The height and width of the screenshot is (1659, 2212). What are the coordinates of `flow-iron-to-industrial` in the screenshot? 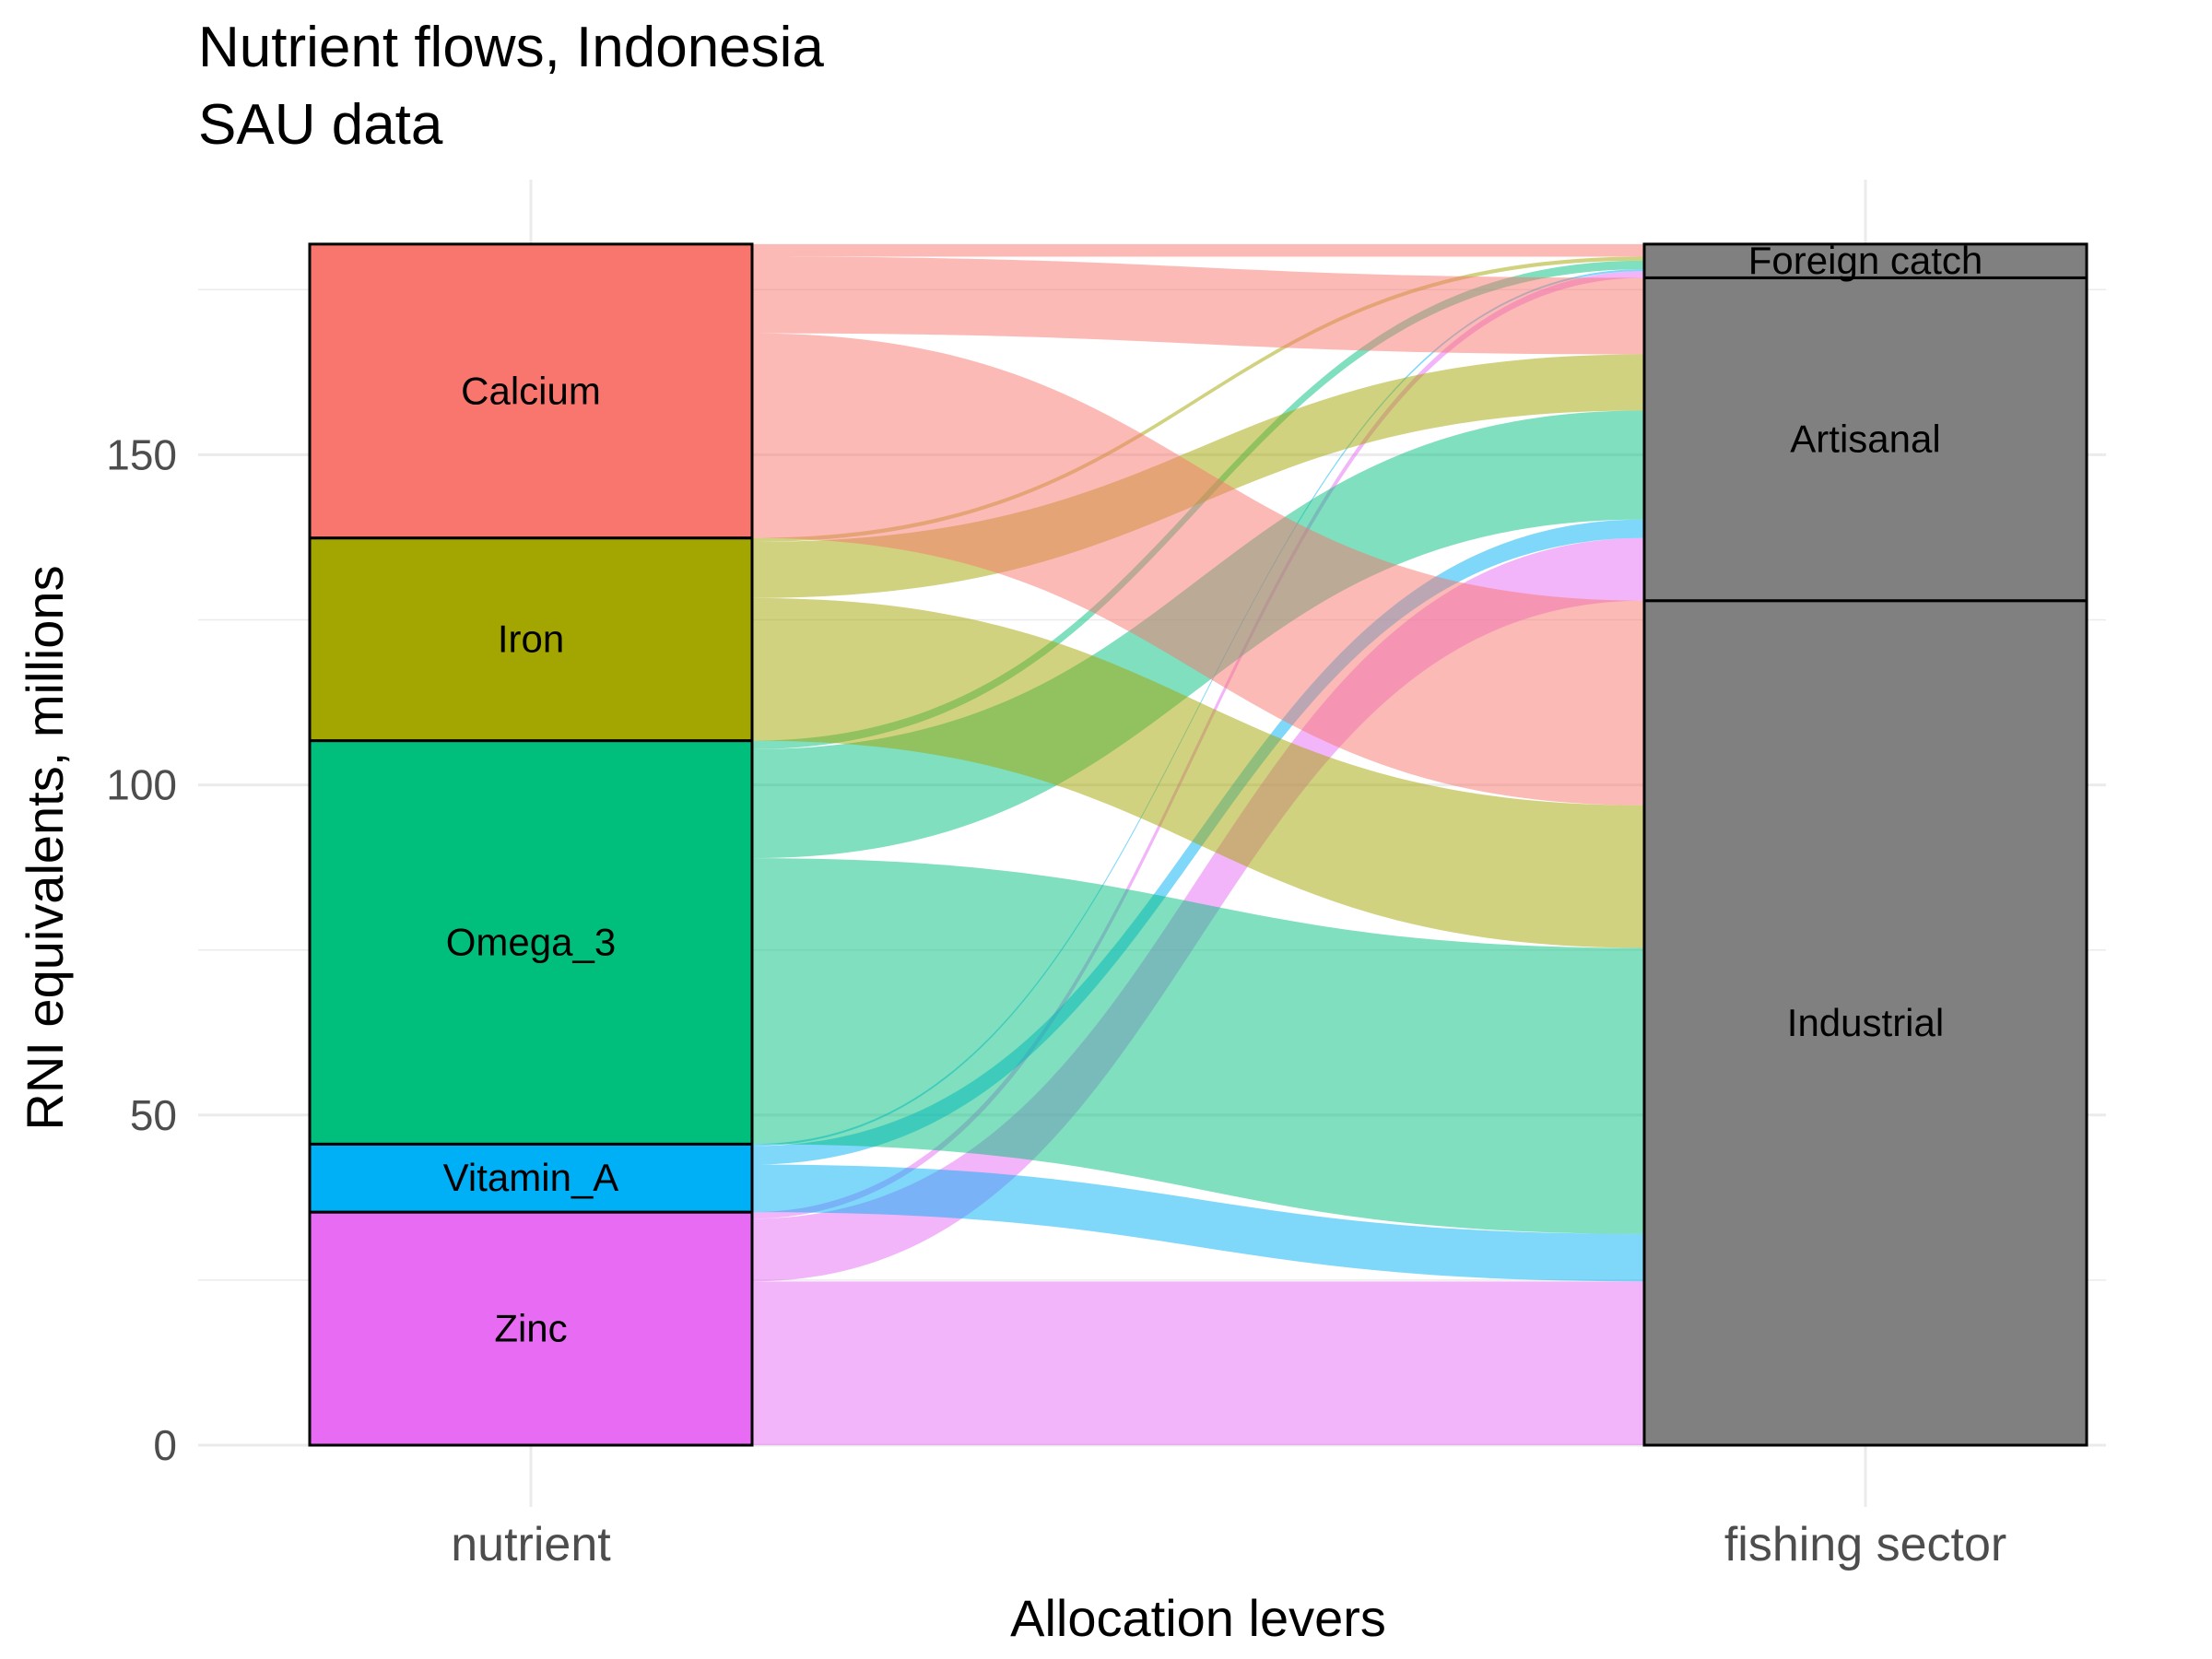 It's located at (1198, 772).